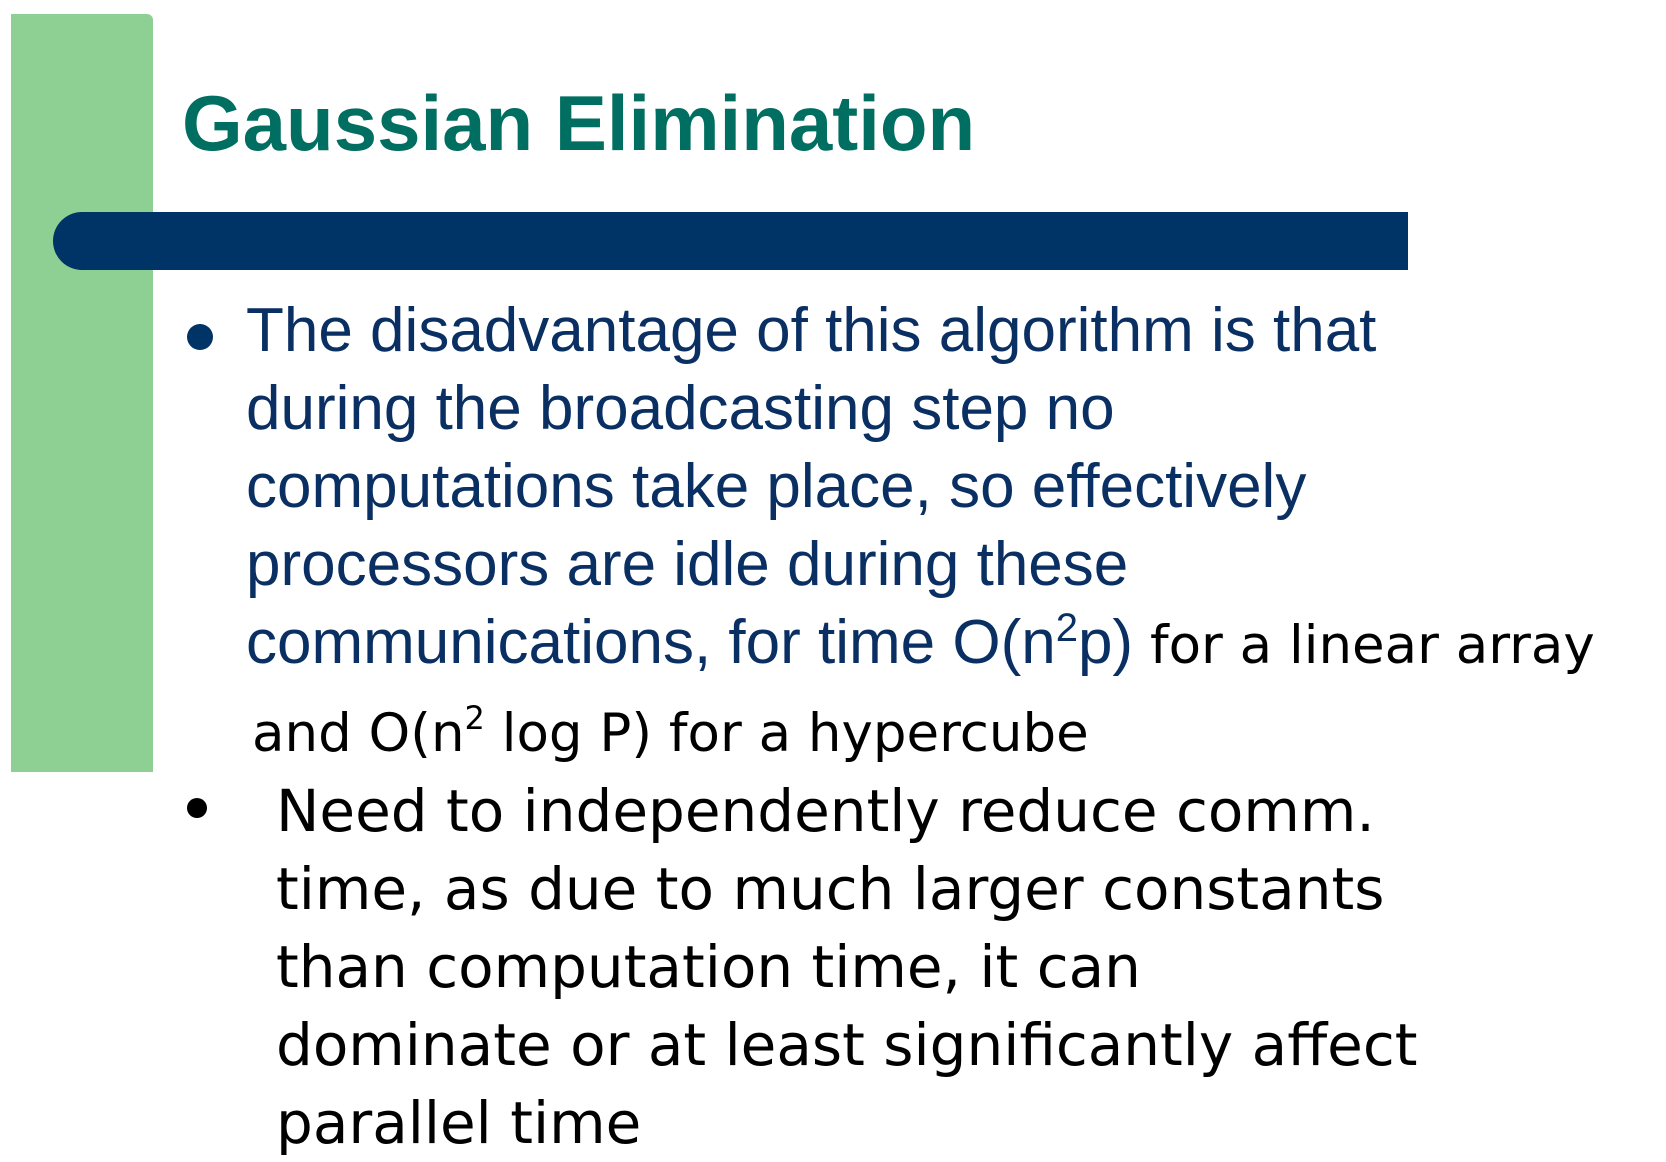  Describe the element at coordinates (1066, 628) in the screenshot. I see `bullet-1-superscript: 2` at that location.